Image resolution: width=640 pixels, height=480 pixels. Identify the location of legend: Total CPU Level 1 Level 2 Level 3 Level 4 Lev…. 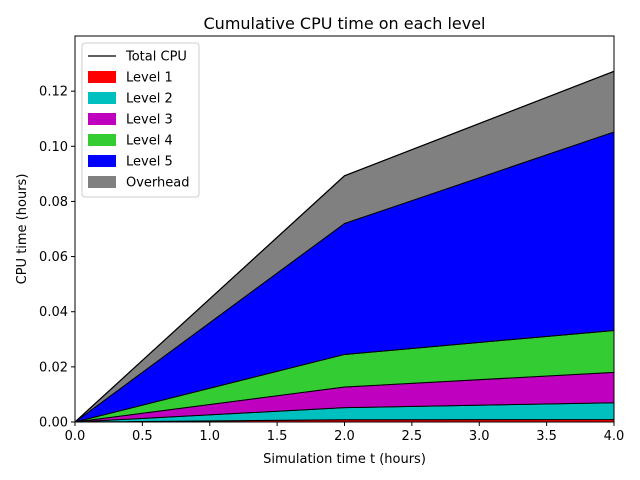
(140, 120).